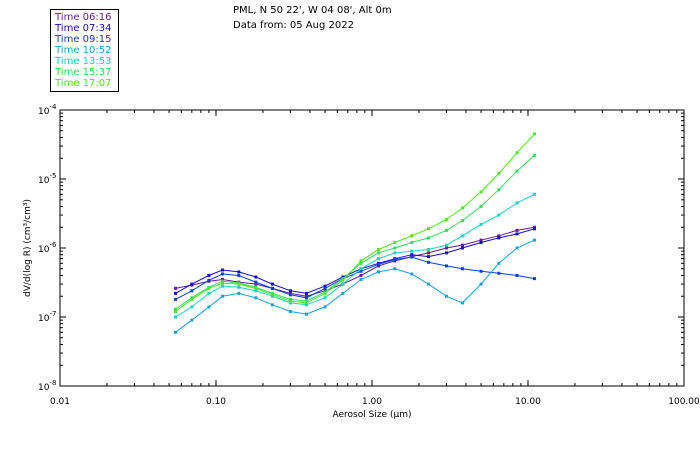  What do you see at coordinates (372, 402) in the screenshot?
I see `x-tick-label: 1.00` at bounding box center [372, 402].